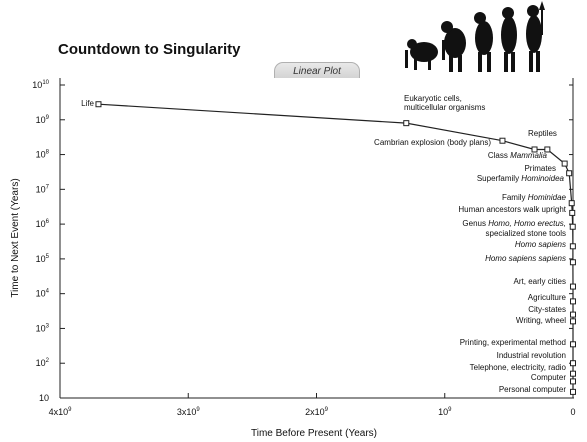 This screenshot has height=442, width=587. Describe the element at coordinates (534, 197) in the screenshot. I see `event-label: Family Hominidae` at that location.